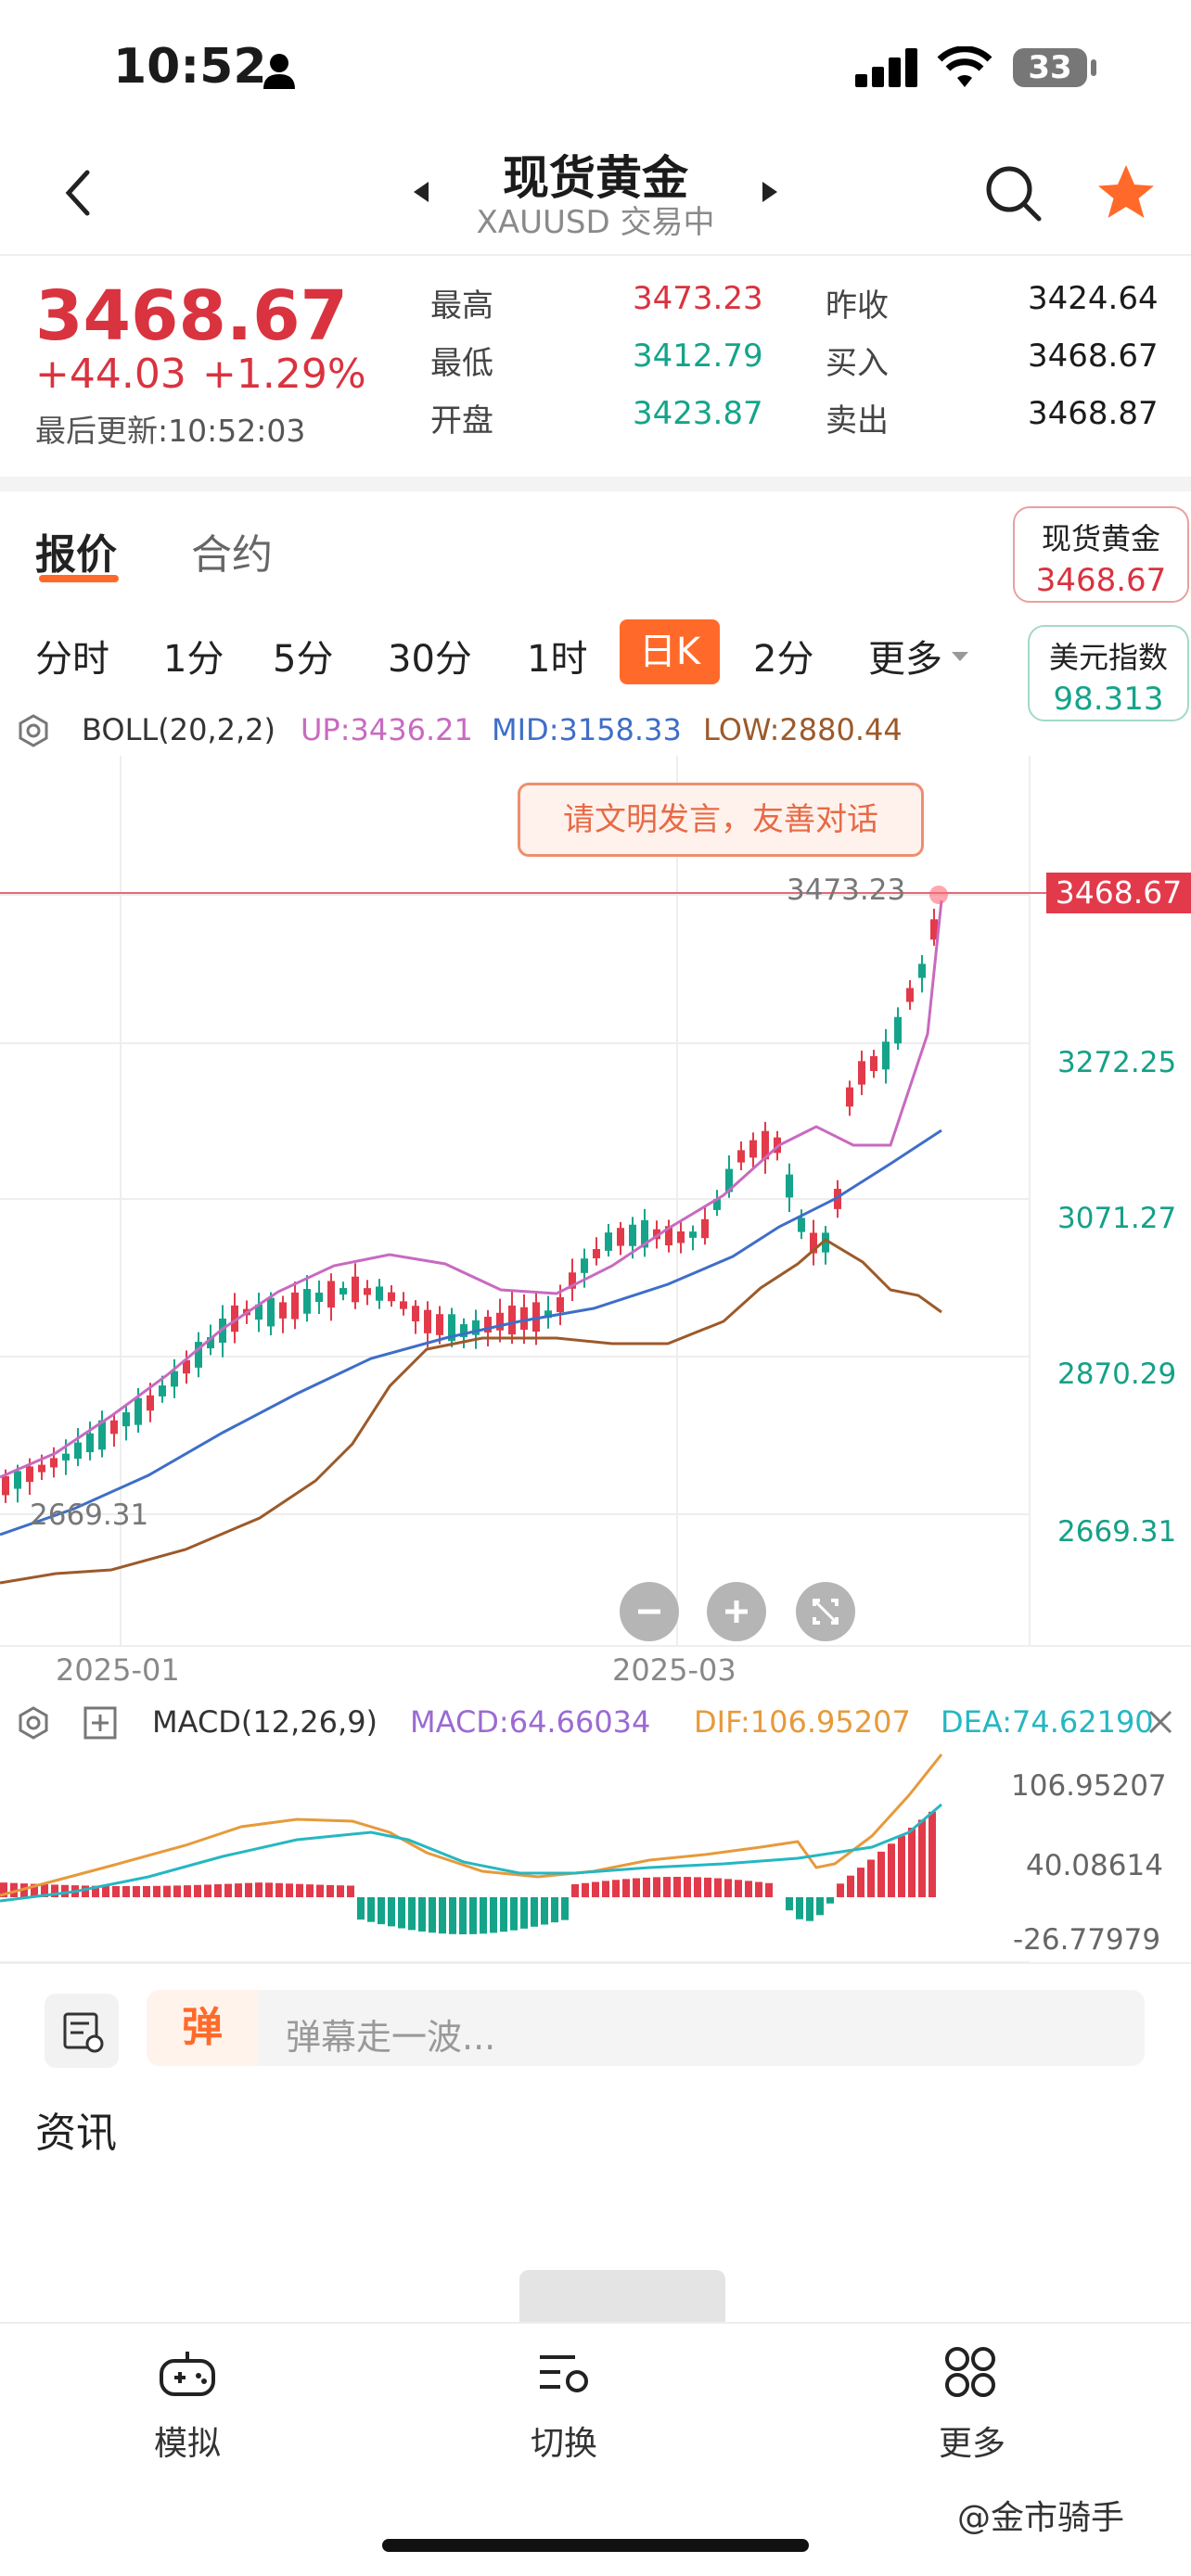 This screenshot has height=2576, width=1191. I want to click on date-axis-tick: 2025-01, so click(118, 1670).